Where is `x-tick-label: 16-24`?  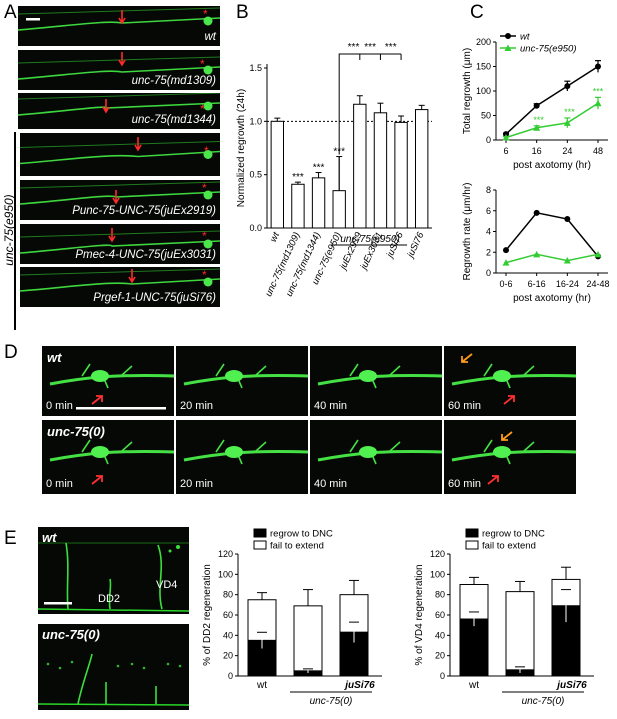
x-tick-label: 16-24 is located at coordinates (567, 284).